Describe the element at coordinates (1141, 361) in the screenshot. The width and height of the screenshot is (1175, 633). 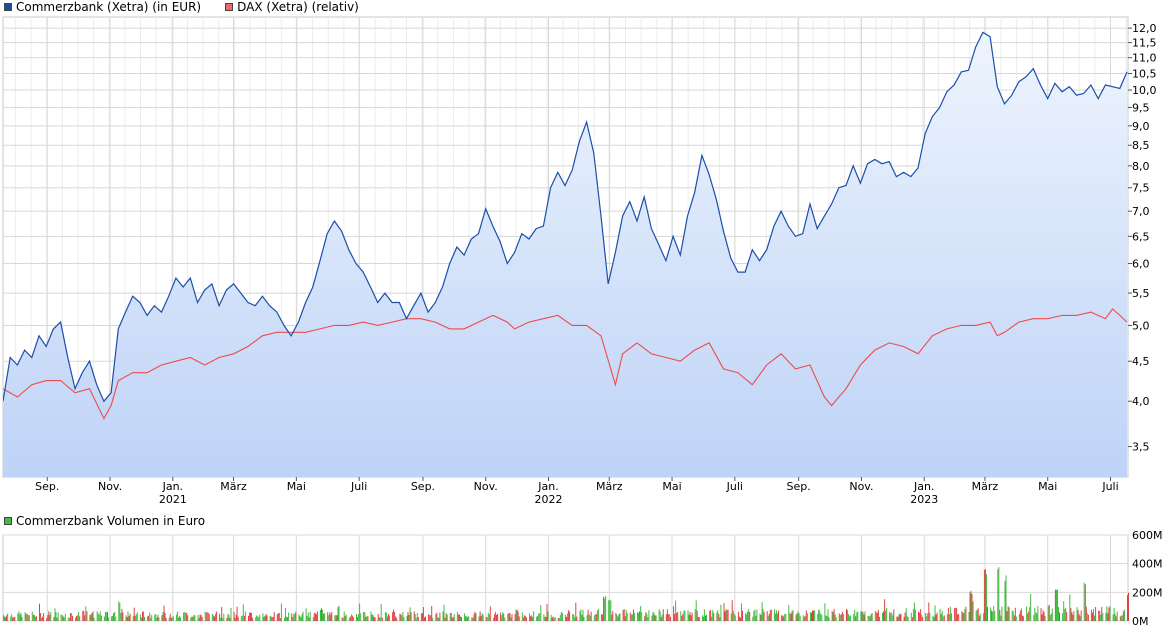
I see `y-tick-label: 4,5` at that location.